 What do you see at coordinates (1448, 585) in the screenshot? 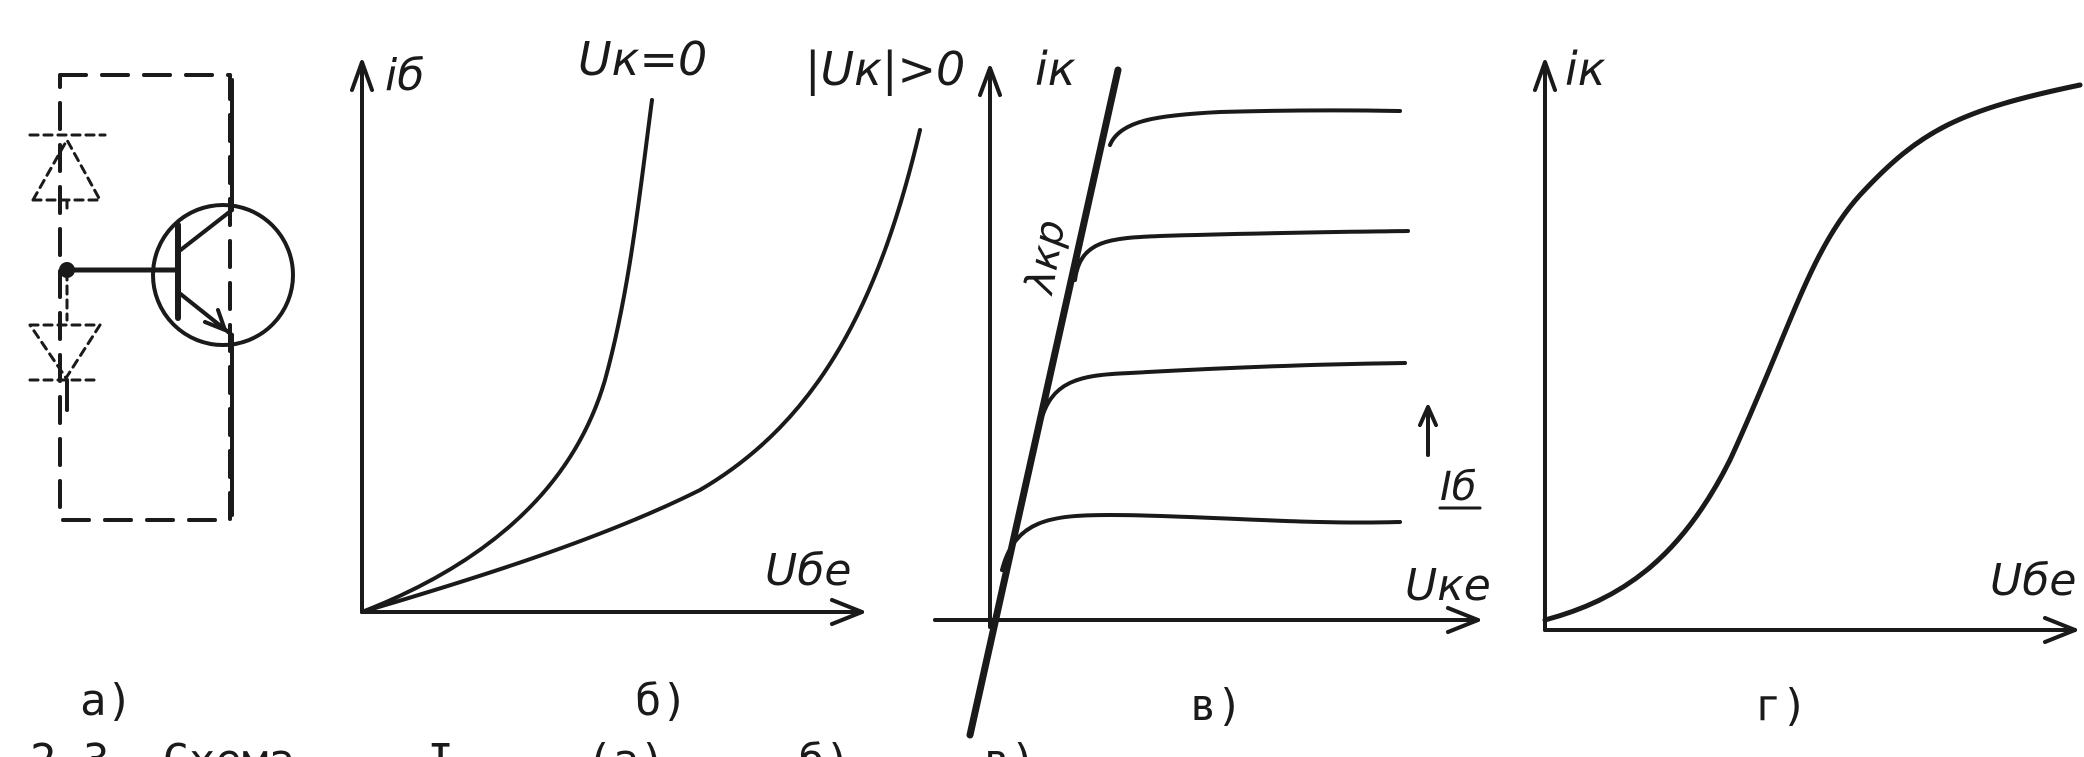
I see `v-x-axis-label: Uке` at bounding box center [1448, 585].